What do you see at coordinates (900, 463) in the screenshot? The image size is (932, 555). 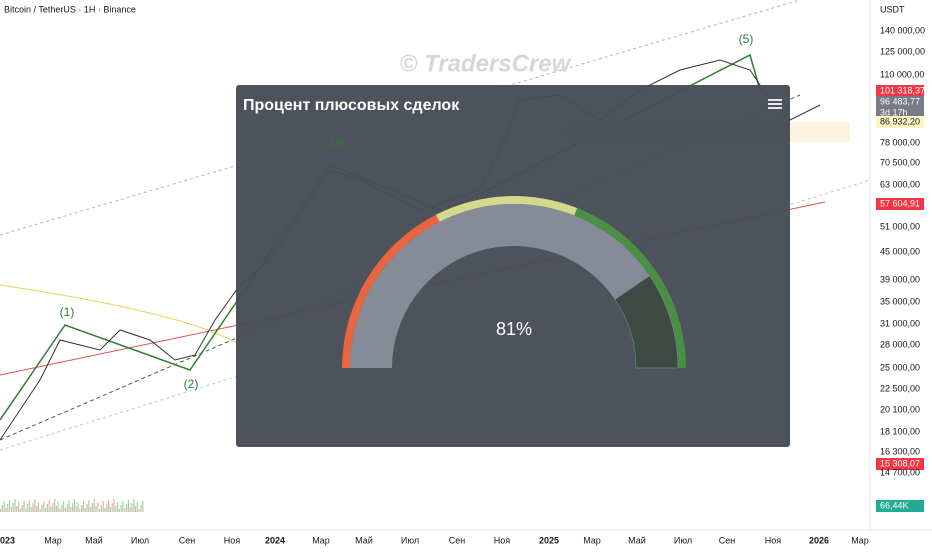 I see `price-label: 15 308,07` at bounding box center [900, 463].